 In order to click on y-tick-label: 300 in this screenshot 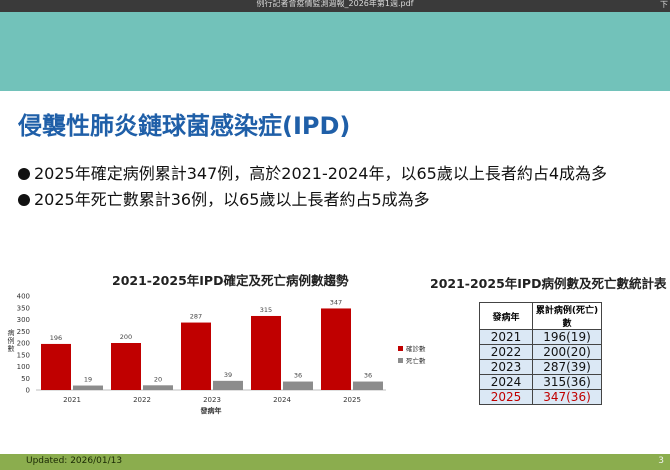, I will do `click(23, 320)`.